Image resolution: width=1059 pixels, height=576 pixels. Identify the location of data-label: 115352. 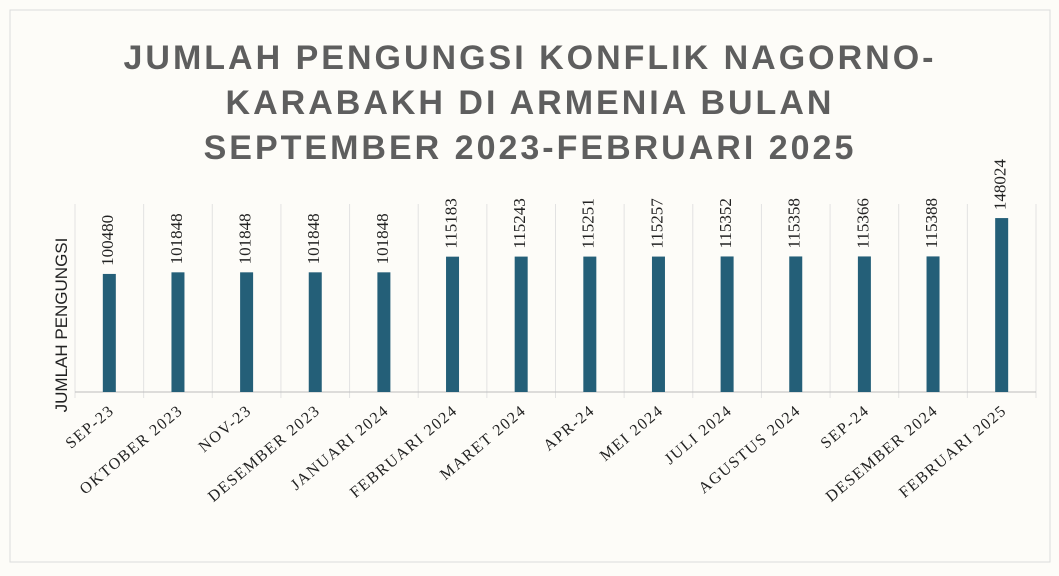
(725, 223).